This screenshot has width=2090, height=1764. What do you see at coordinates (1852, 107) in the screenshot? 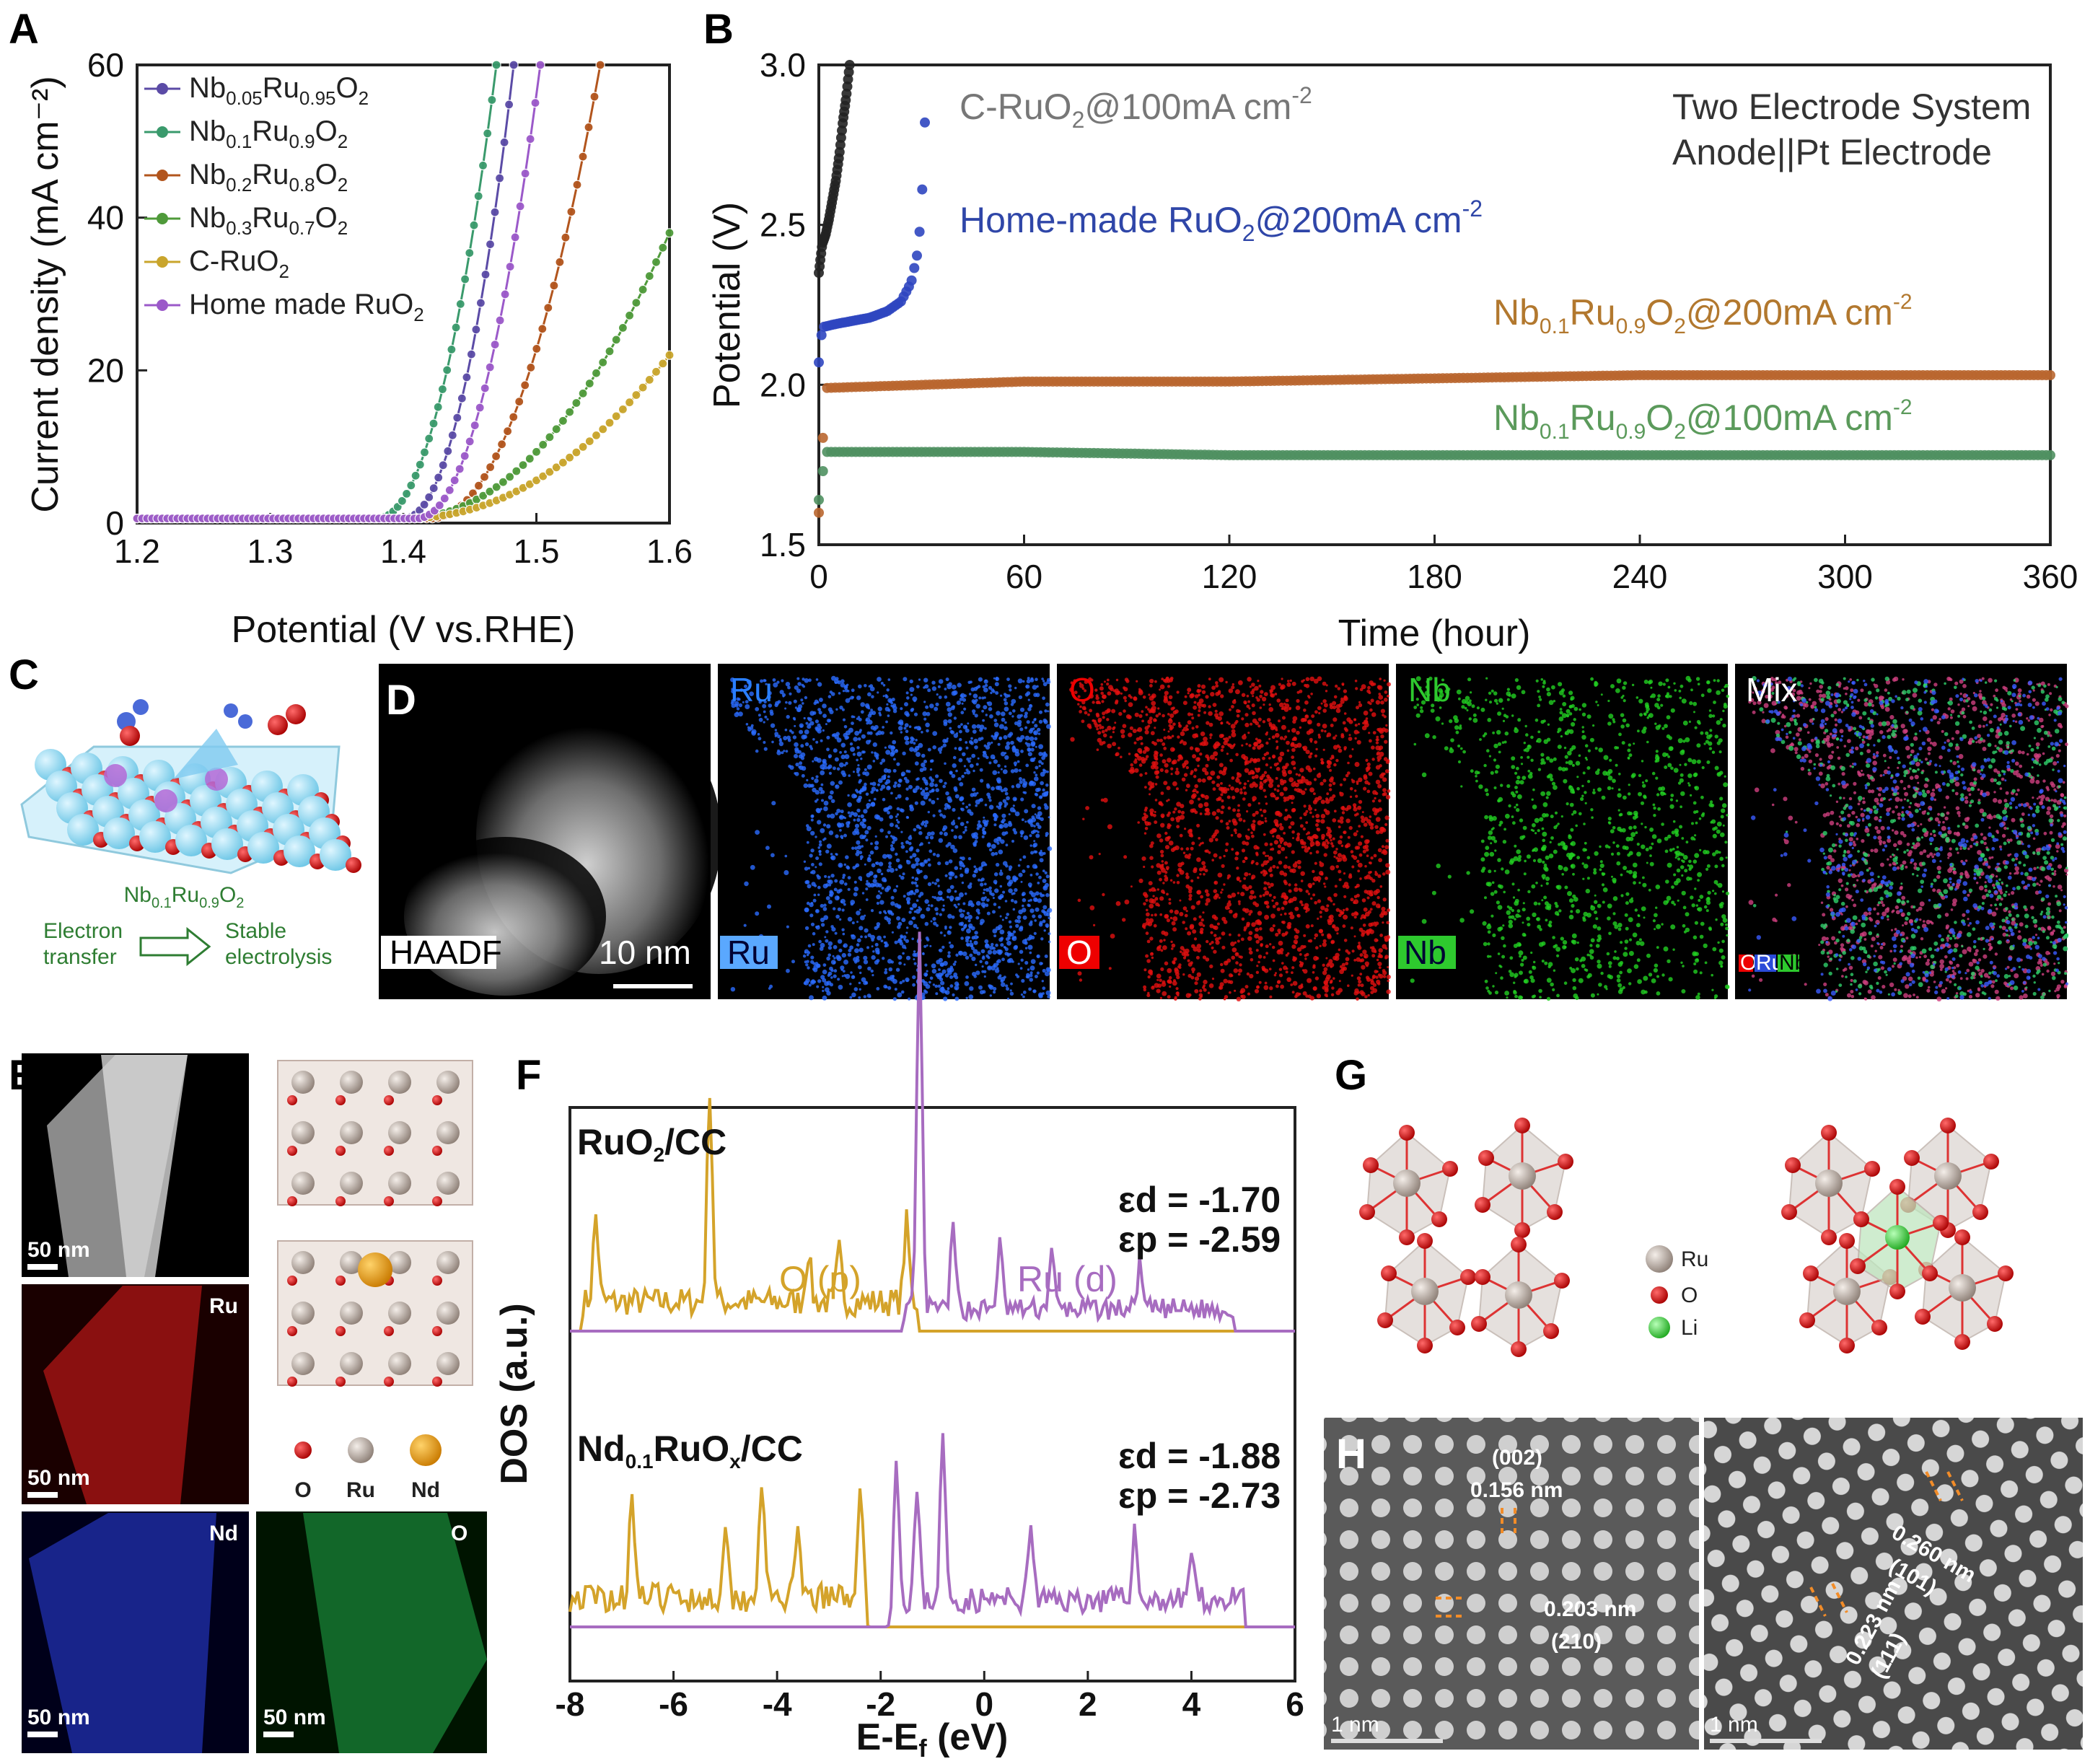
I see `chart-b-annotation-1: Two Electrode System` at bounding box center [1852, 107].